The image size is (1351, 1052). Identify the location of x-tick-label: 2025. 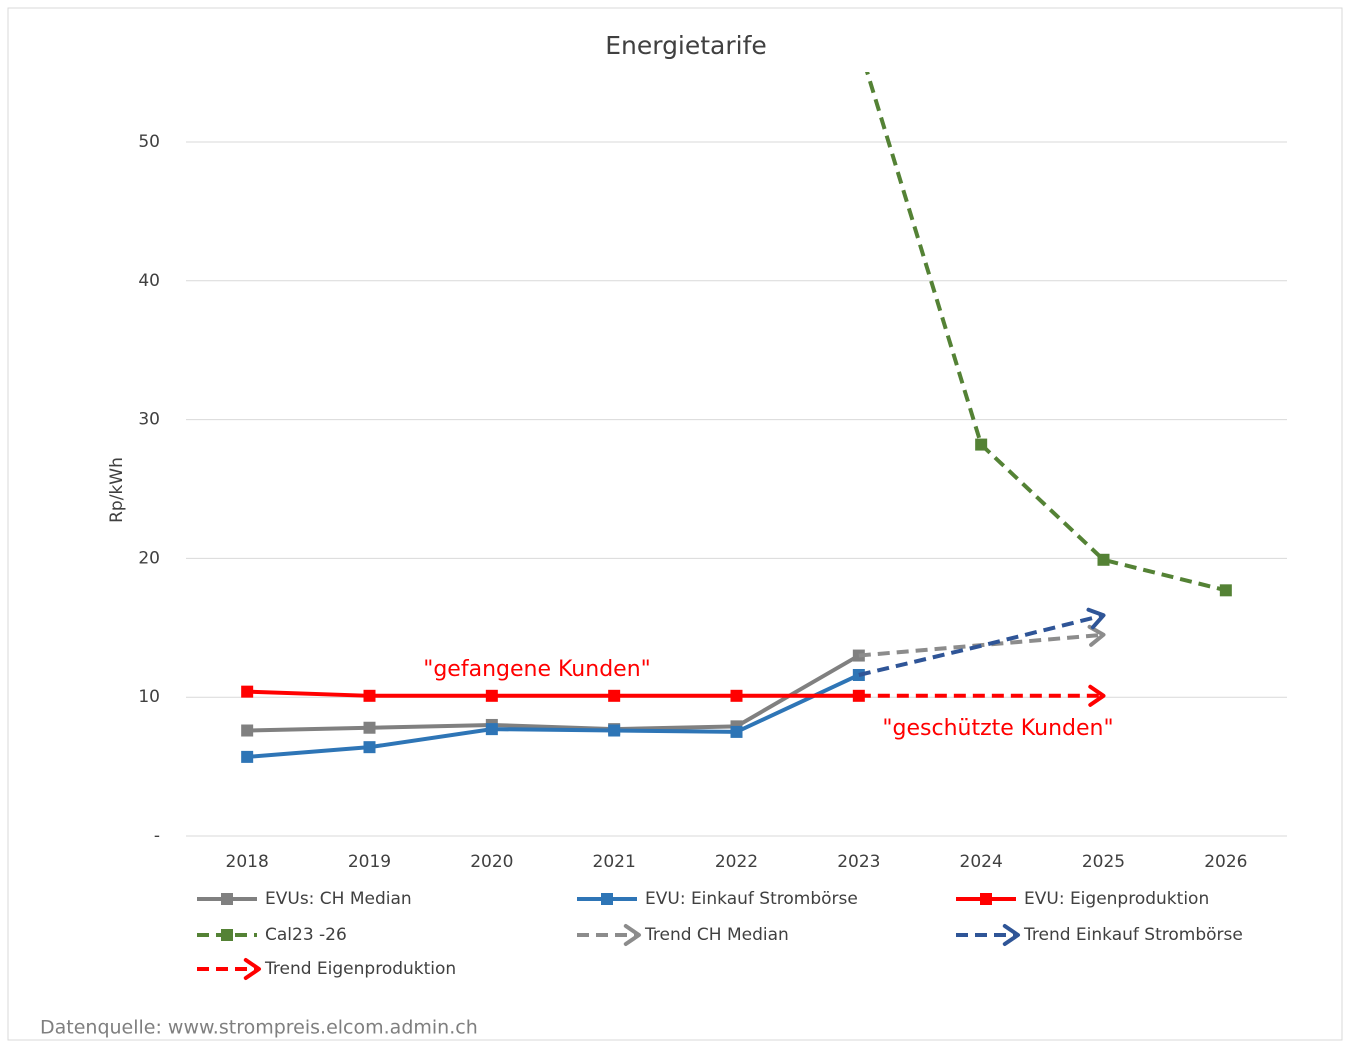
(1103, 862).